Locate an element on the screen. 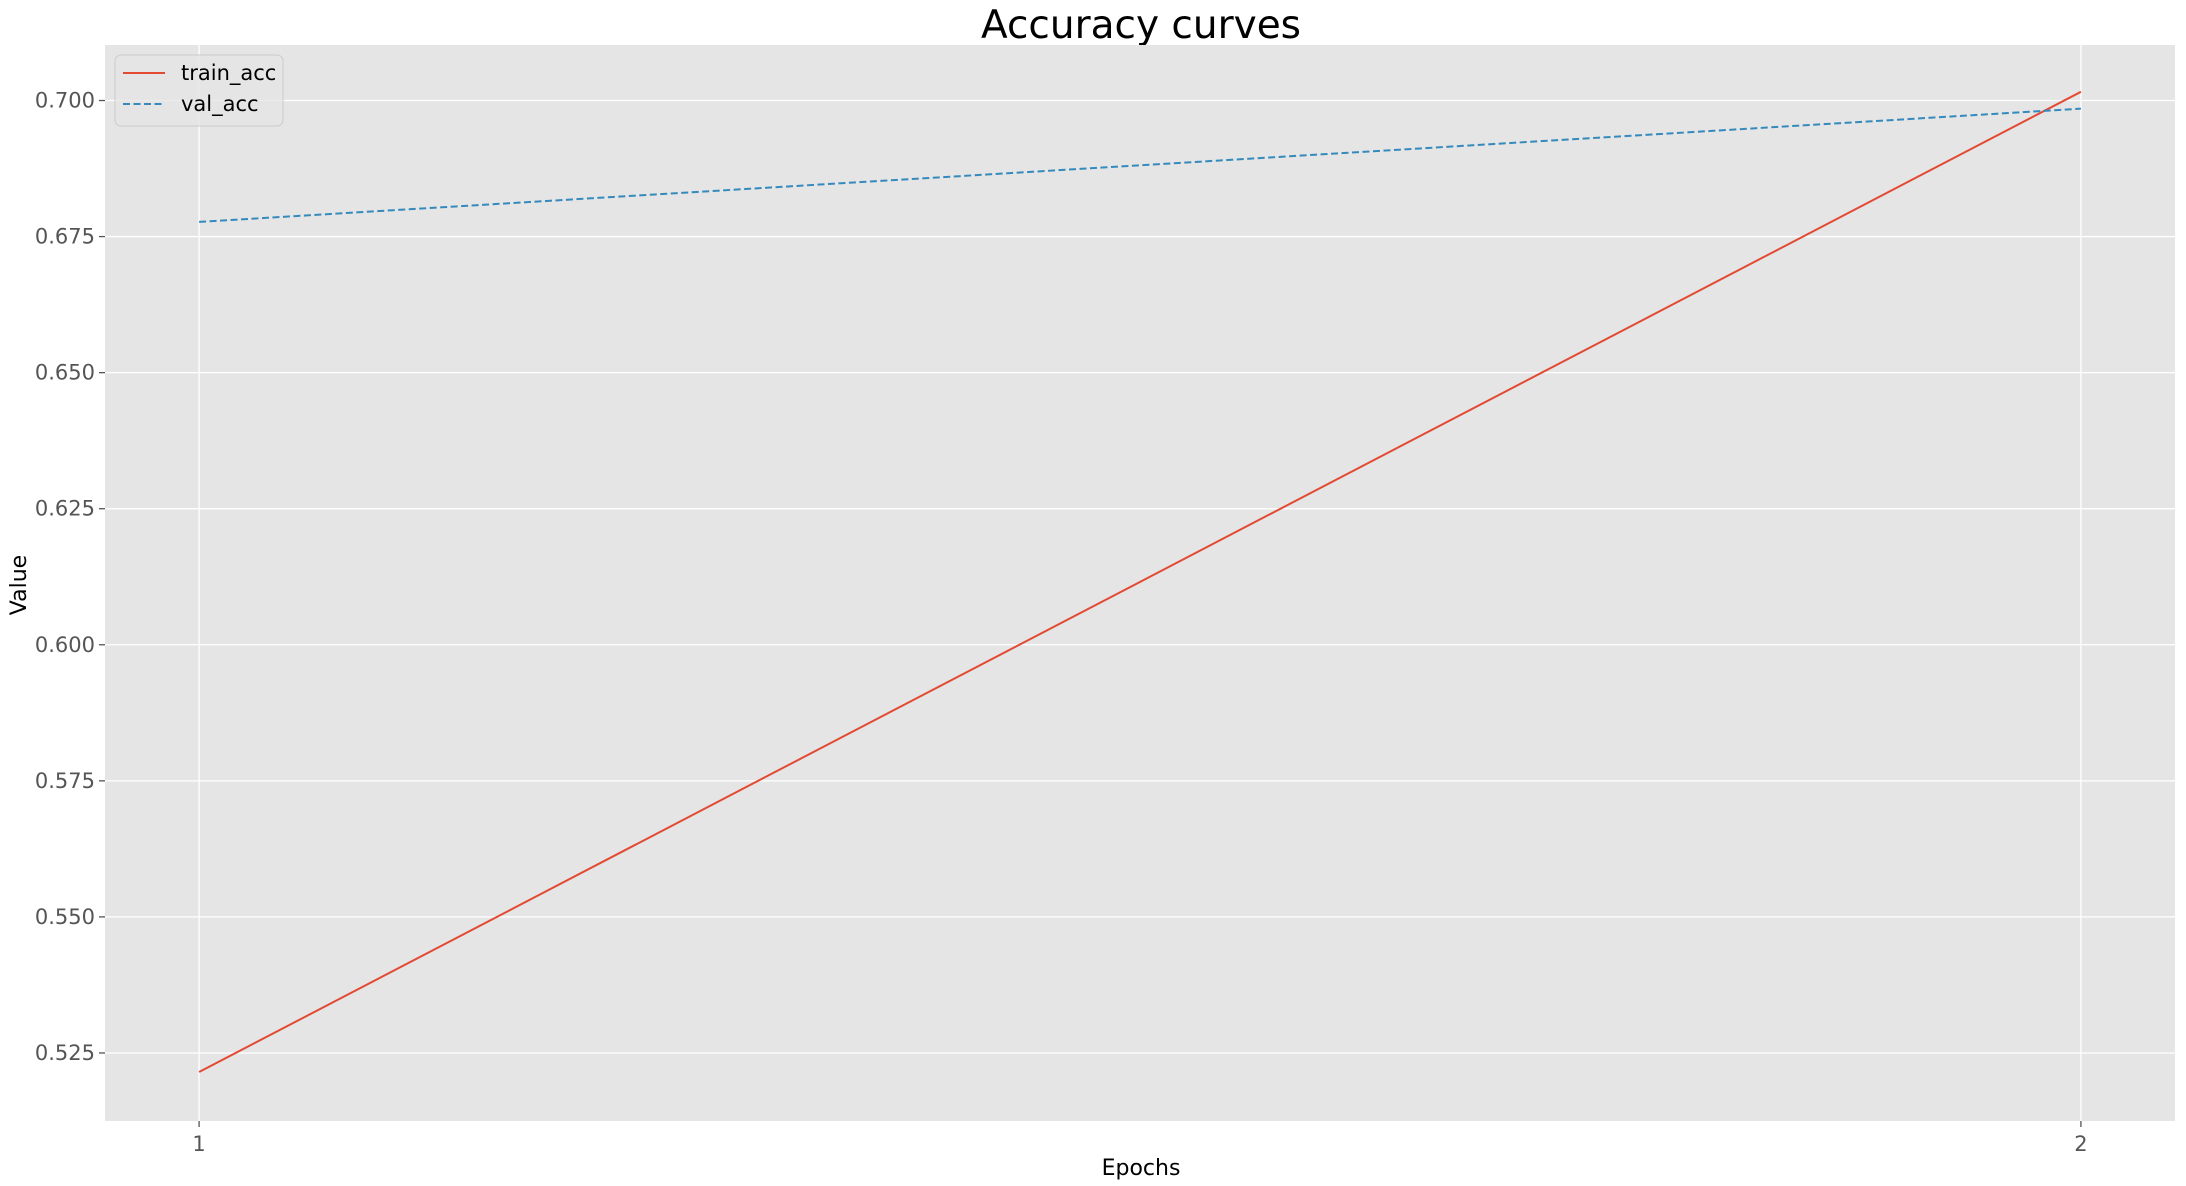 The height and width of the screenshot is (1186, 2186). series-line-val-acc is located at coordinates (1140, 165).